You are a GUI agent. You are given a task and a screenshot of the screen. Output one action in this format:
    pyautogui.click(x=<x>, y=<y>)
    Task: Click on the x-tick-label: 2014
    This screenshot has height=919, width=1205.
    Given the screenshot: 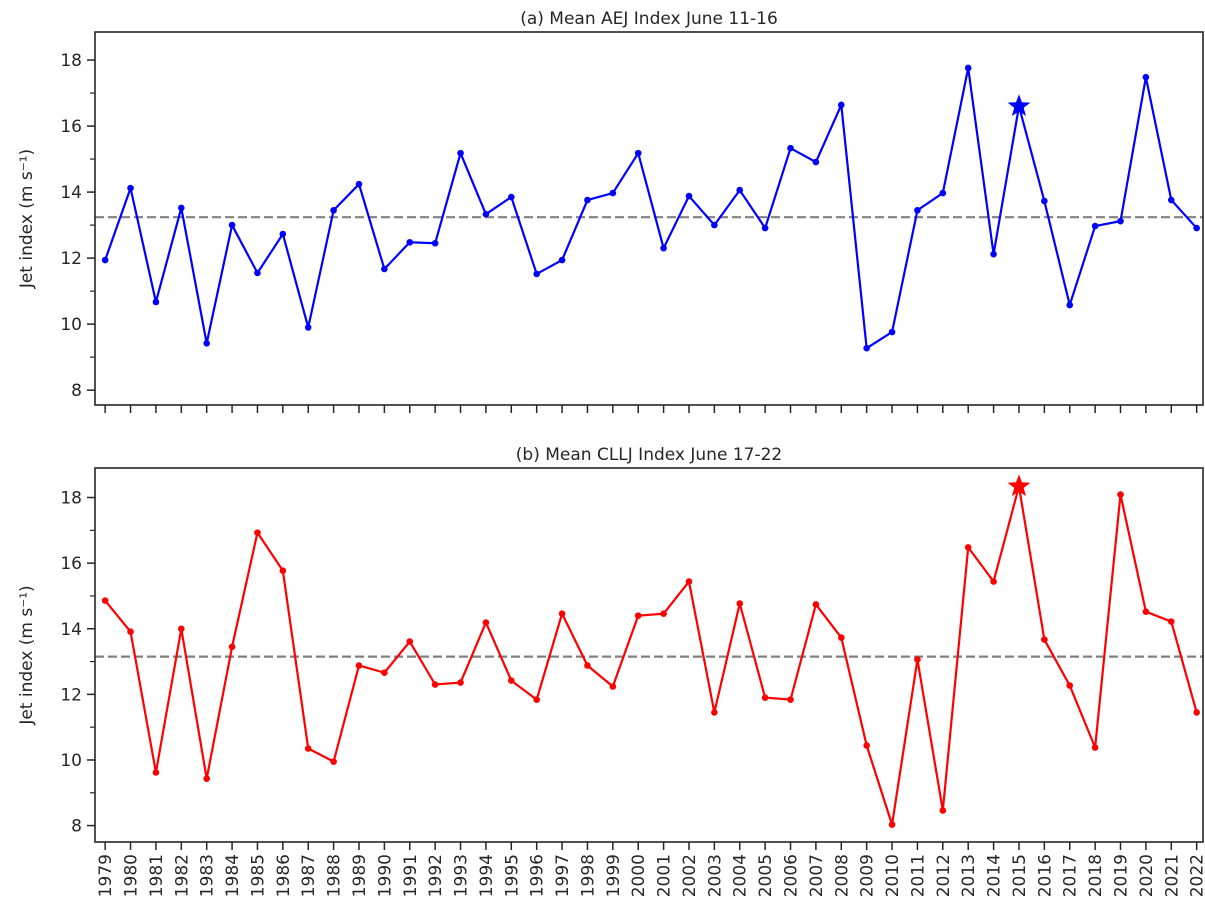 What is the action you would take?
    pyautogui.click(x=995, y=875)
    